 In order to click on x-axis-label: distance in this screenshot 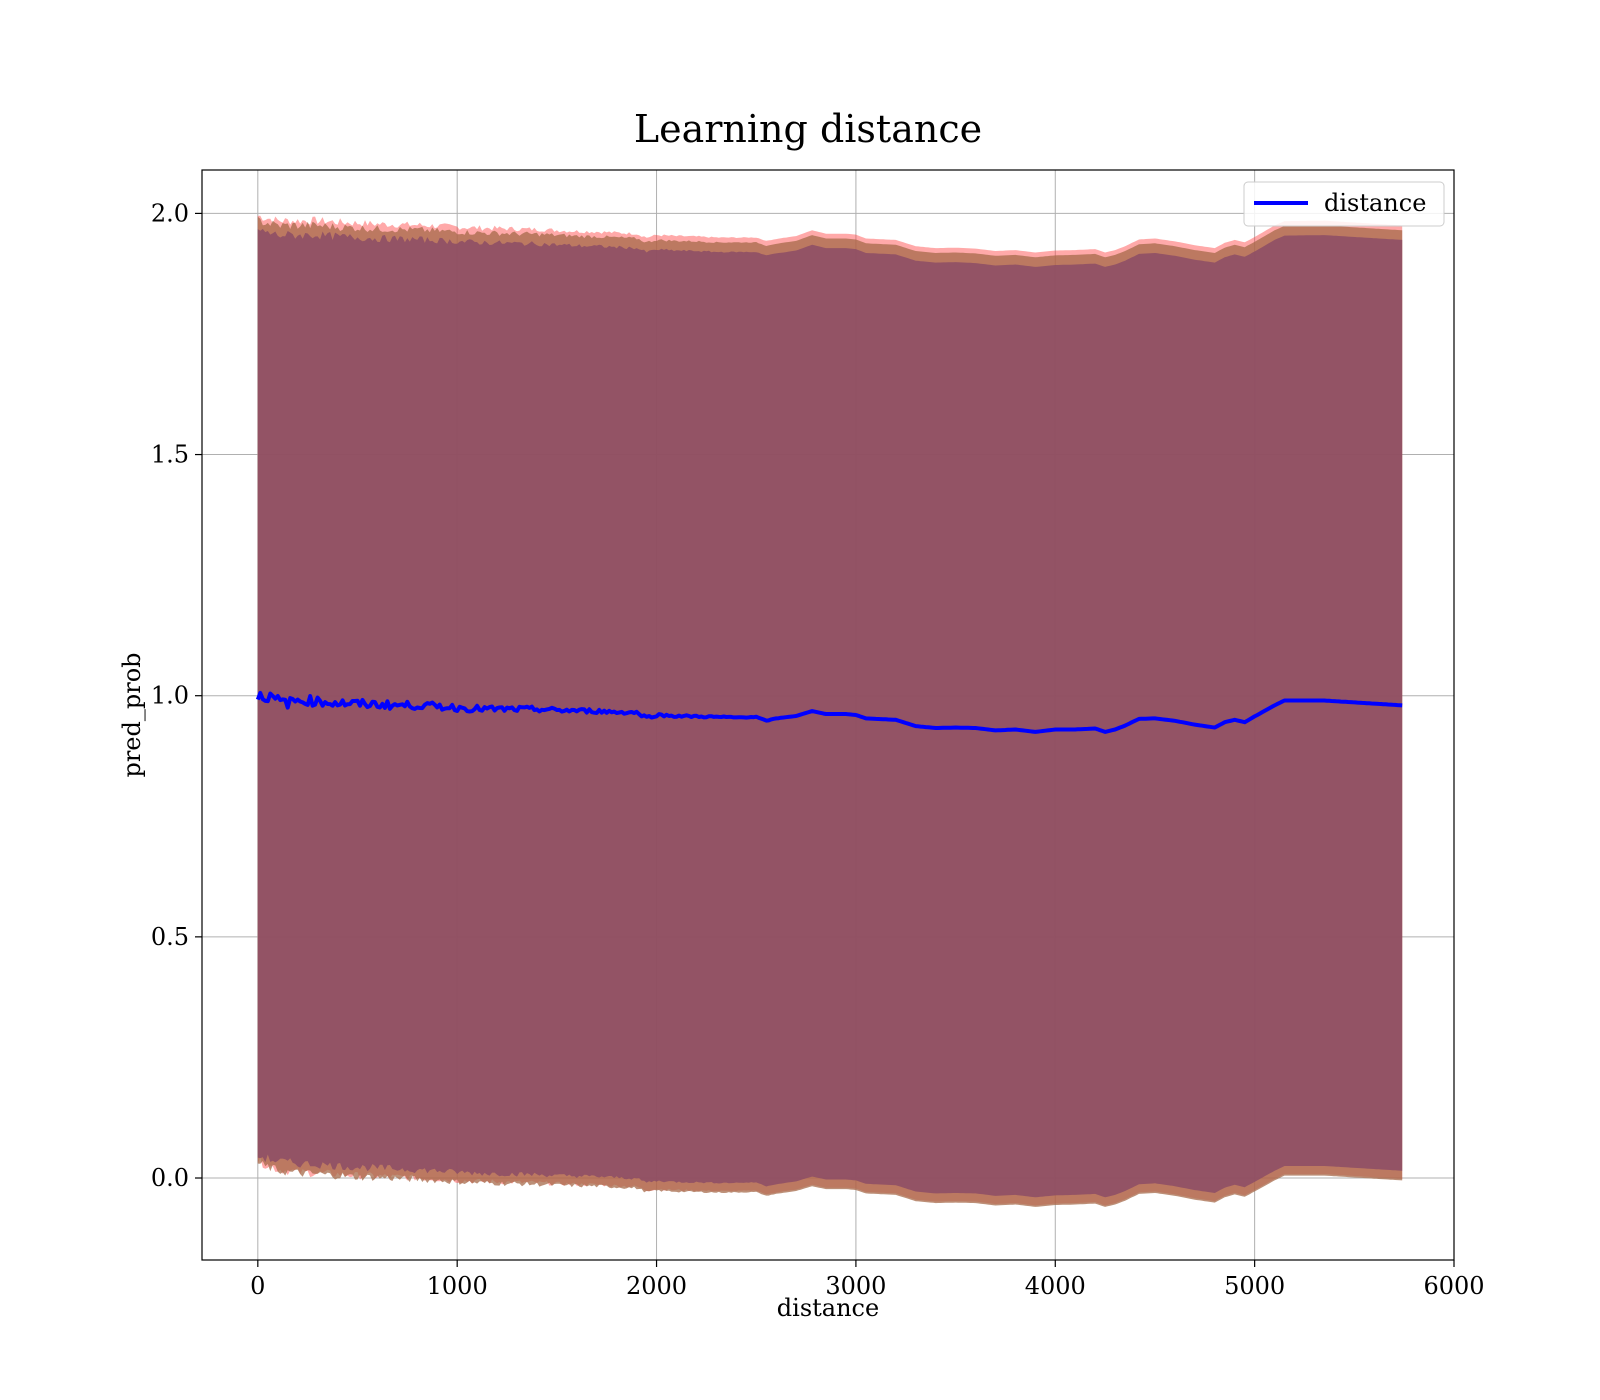, I will do `click(828, 1308)`.